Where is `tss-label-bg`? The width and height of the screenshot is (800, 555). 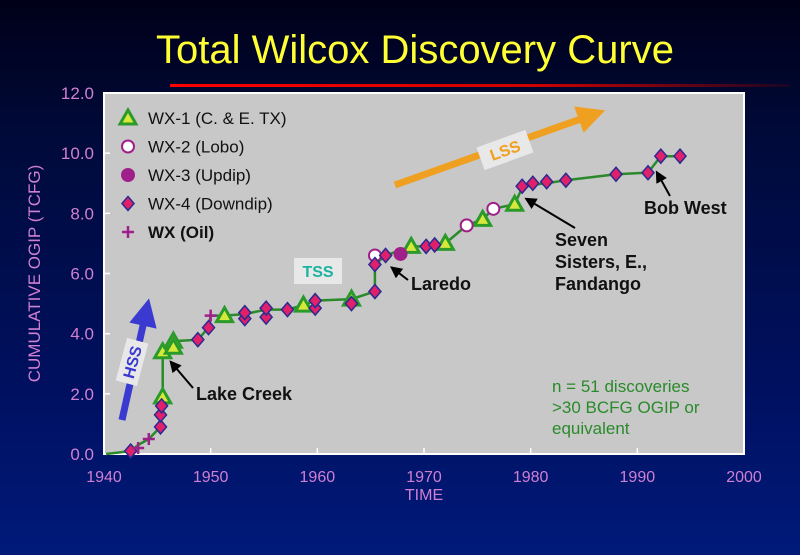 tss-label-bg is located at coordinates (318, 271).